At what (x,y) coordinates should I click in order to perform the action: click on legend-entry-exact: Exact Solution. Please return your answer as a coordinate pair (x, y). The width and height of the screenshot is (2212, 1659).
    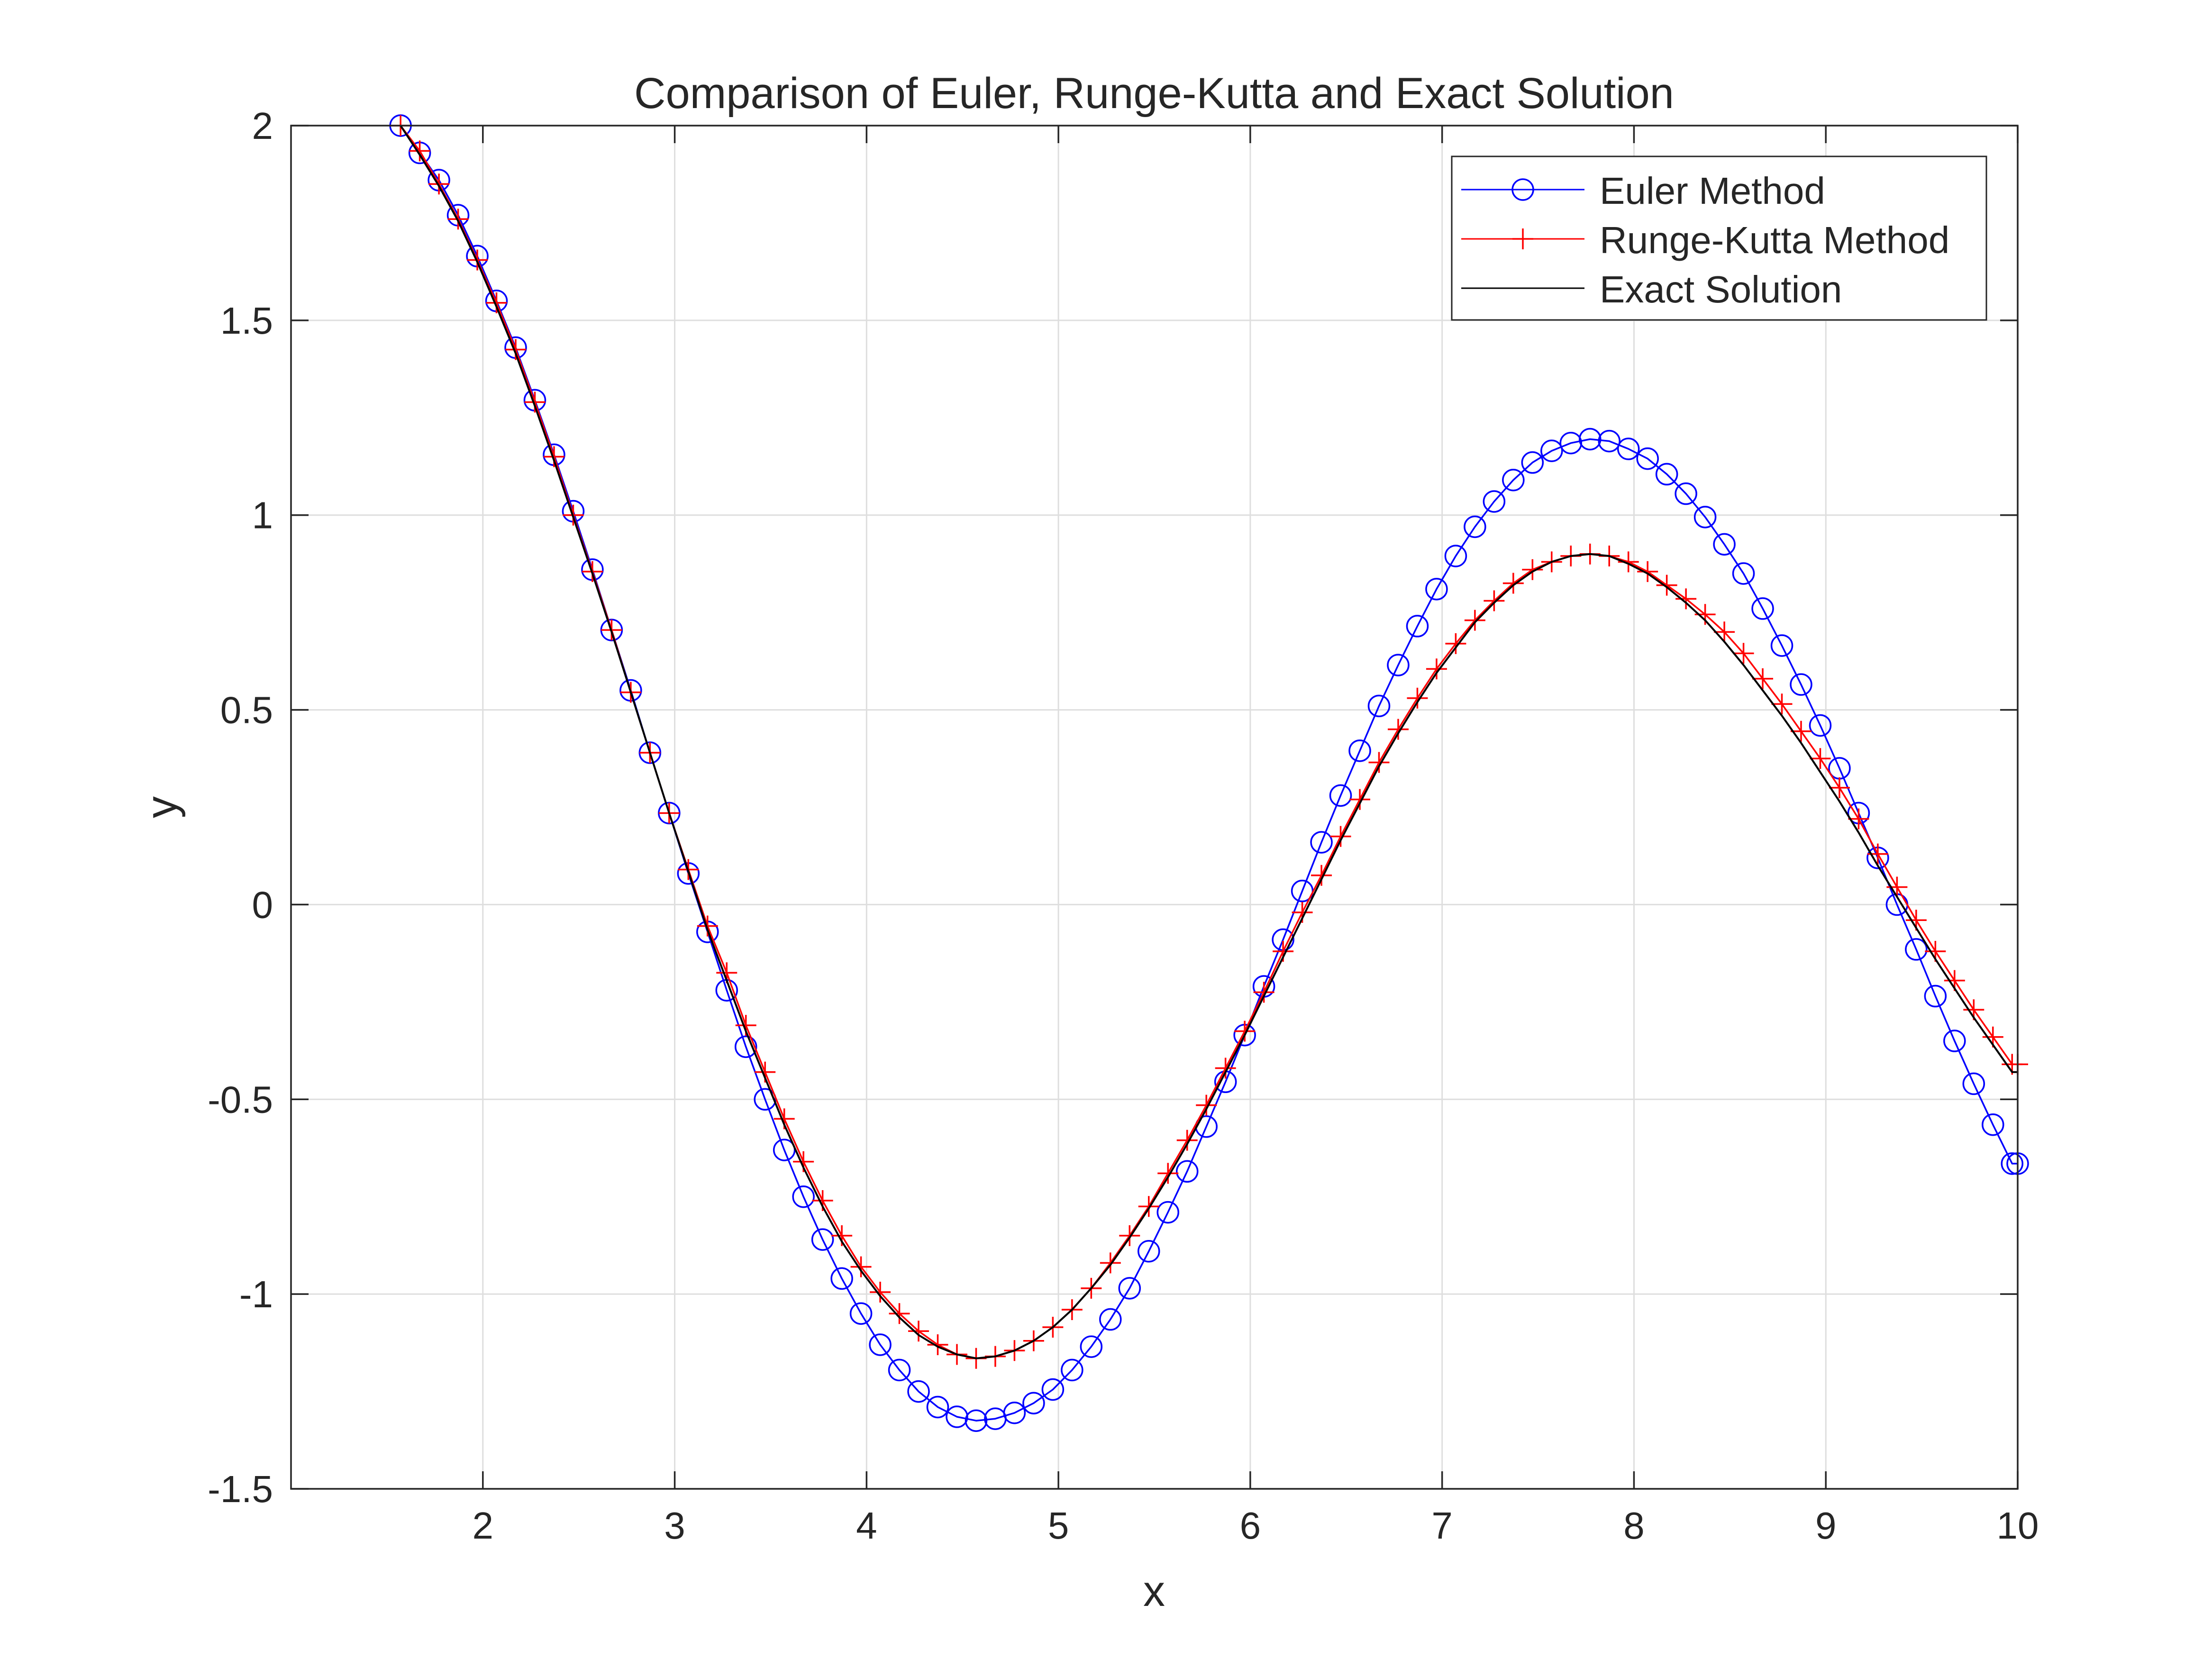
    Looking at the image, I should click on (1651, 289).